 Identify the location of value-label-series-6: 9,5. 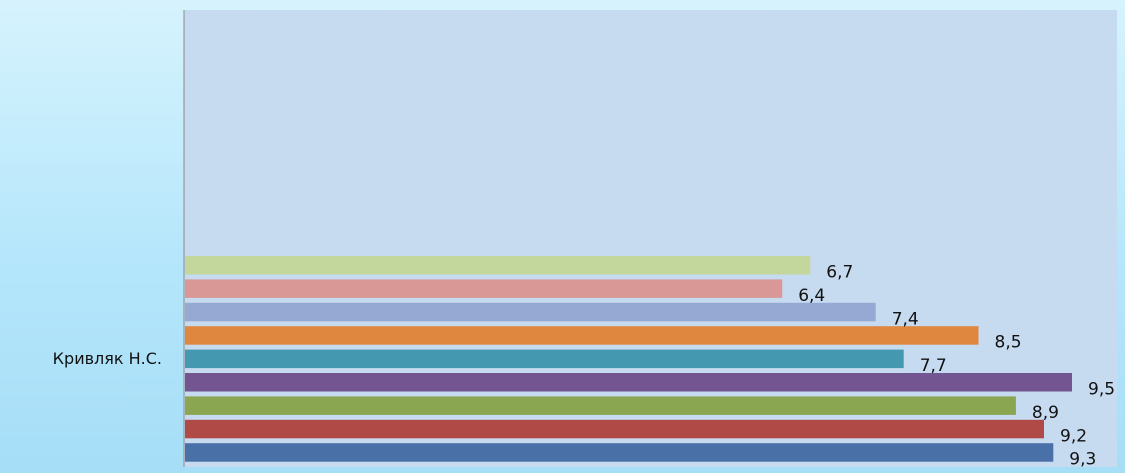
(1101, 390).